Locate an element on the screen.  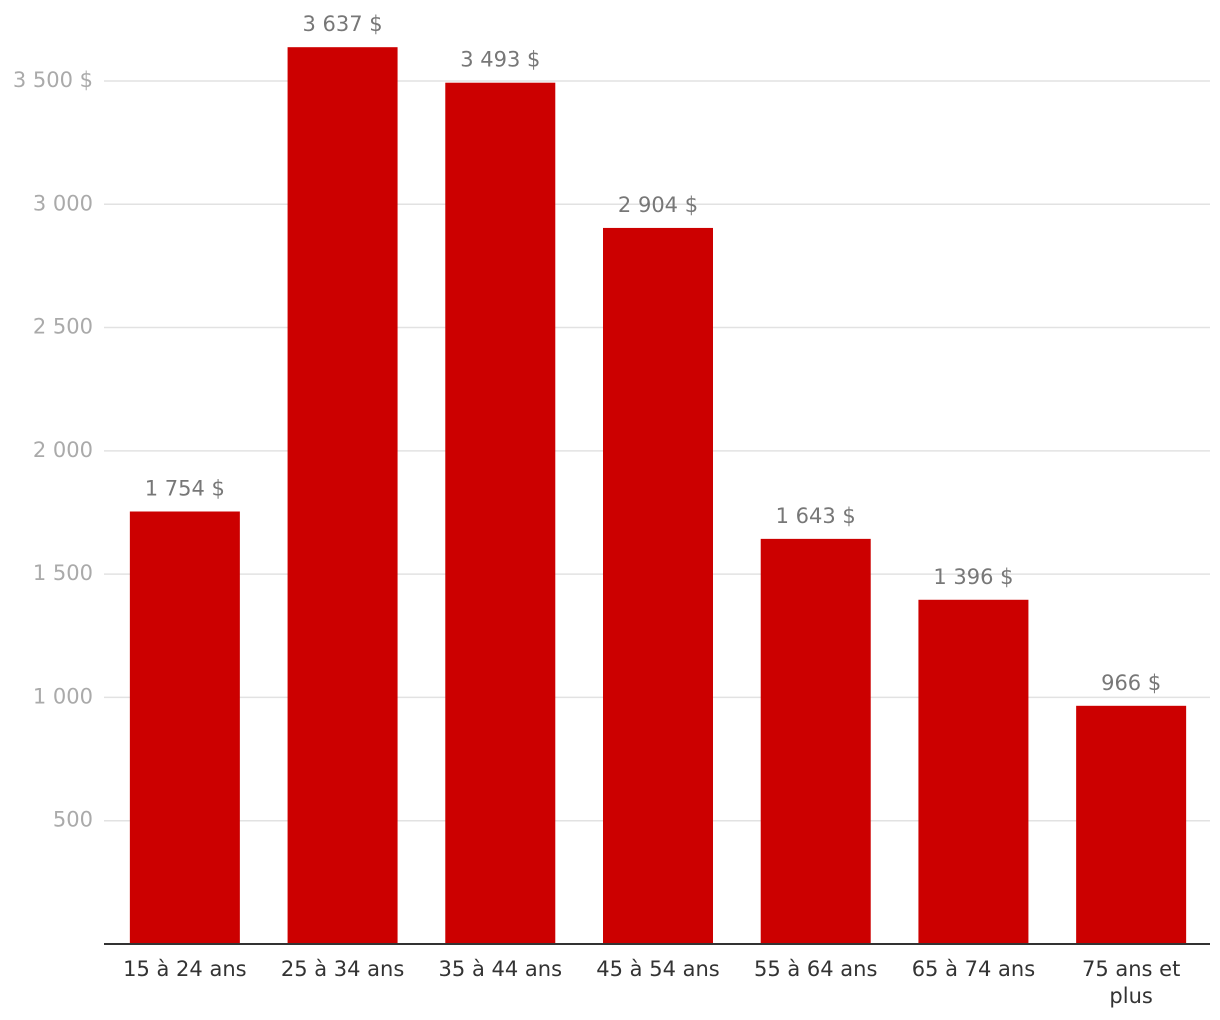
x-tick-label: 75 ans et plus is located at coordinates (1131, 982).